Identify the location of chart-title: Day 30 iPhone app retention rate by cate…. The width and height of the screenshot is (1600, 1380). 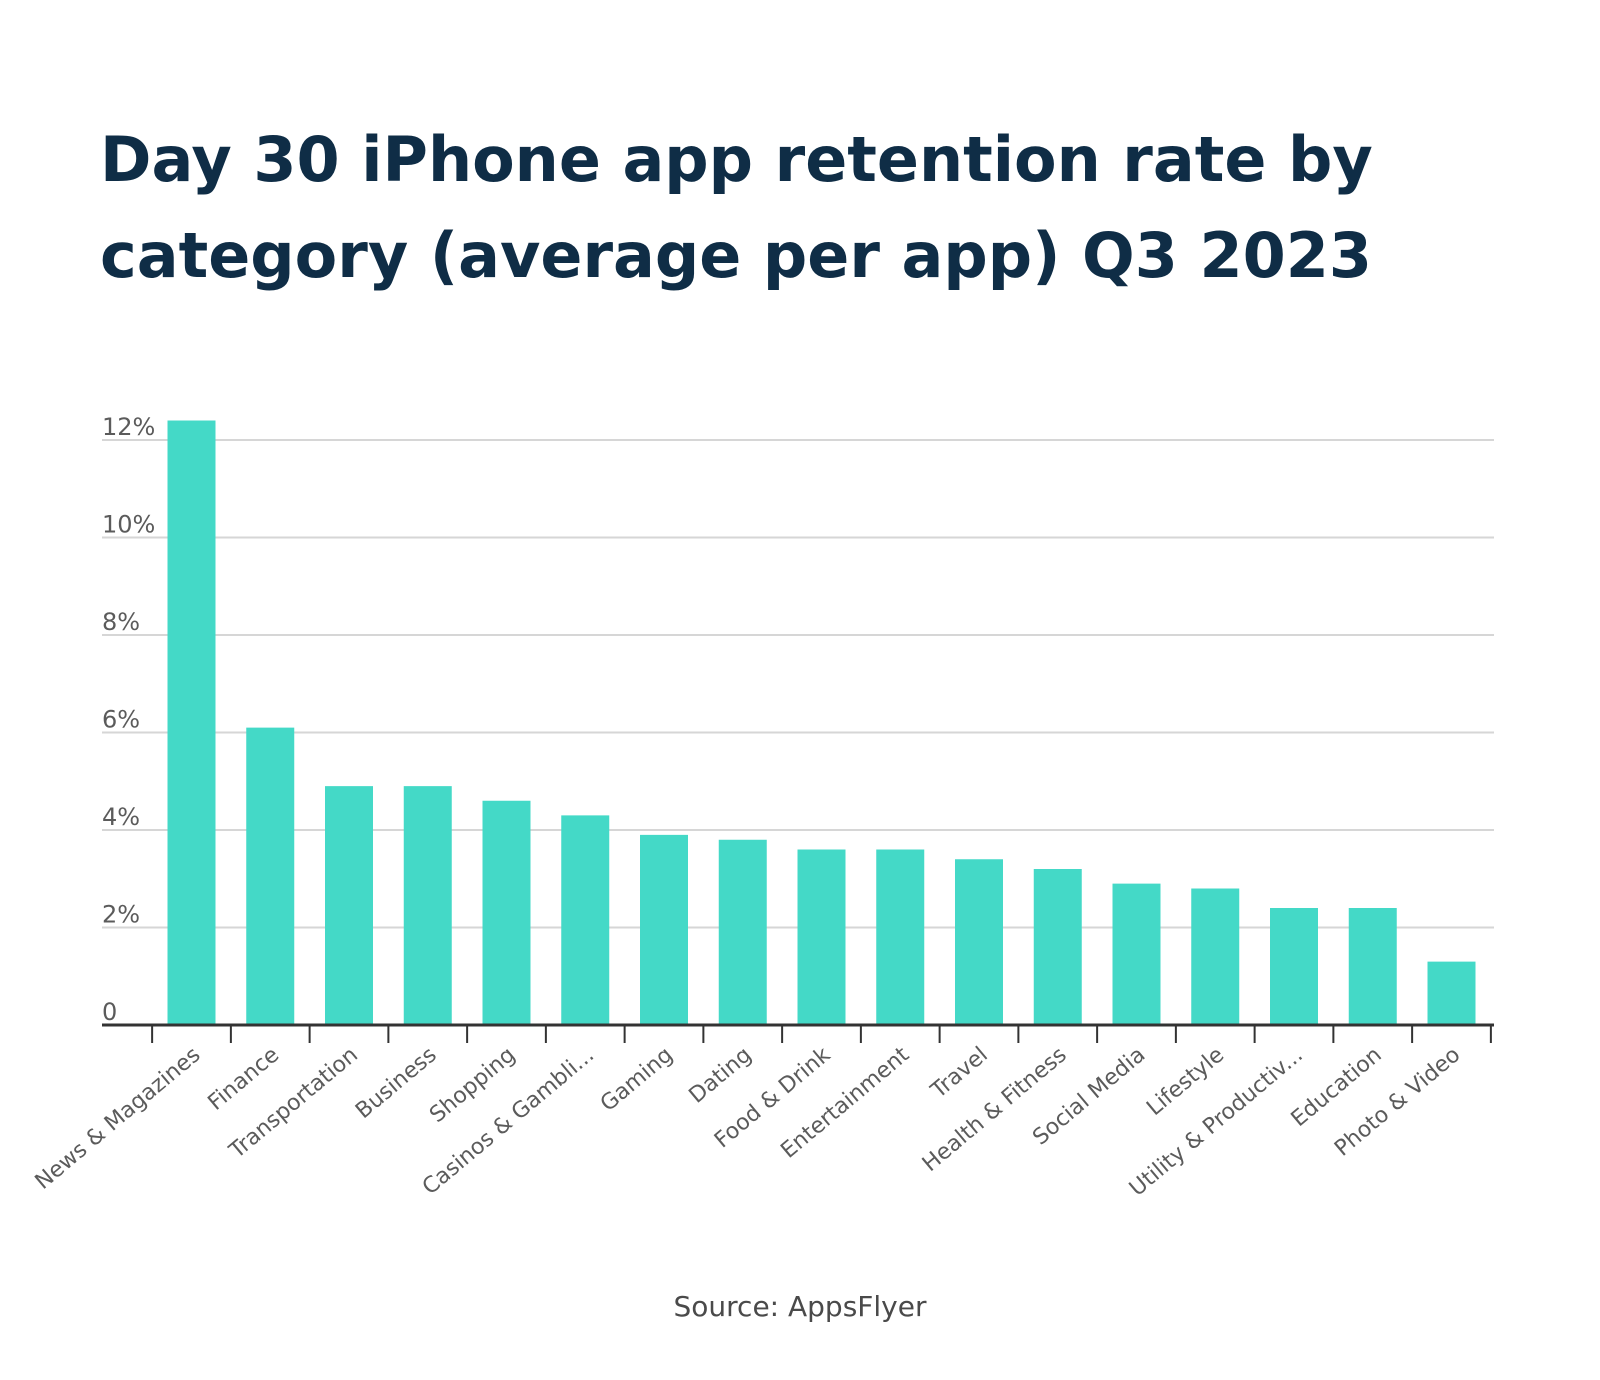
(736, 207).